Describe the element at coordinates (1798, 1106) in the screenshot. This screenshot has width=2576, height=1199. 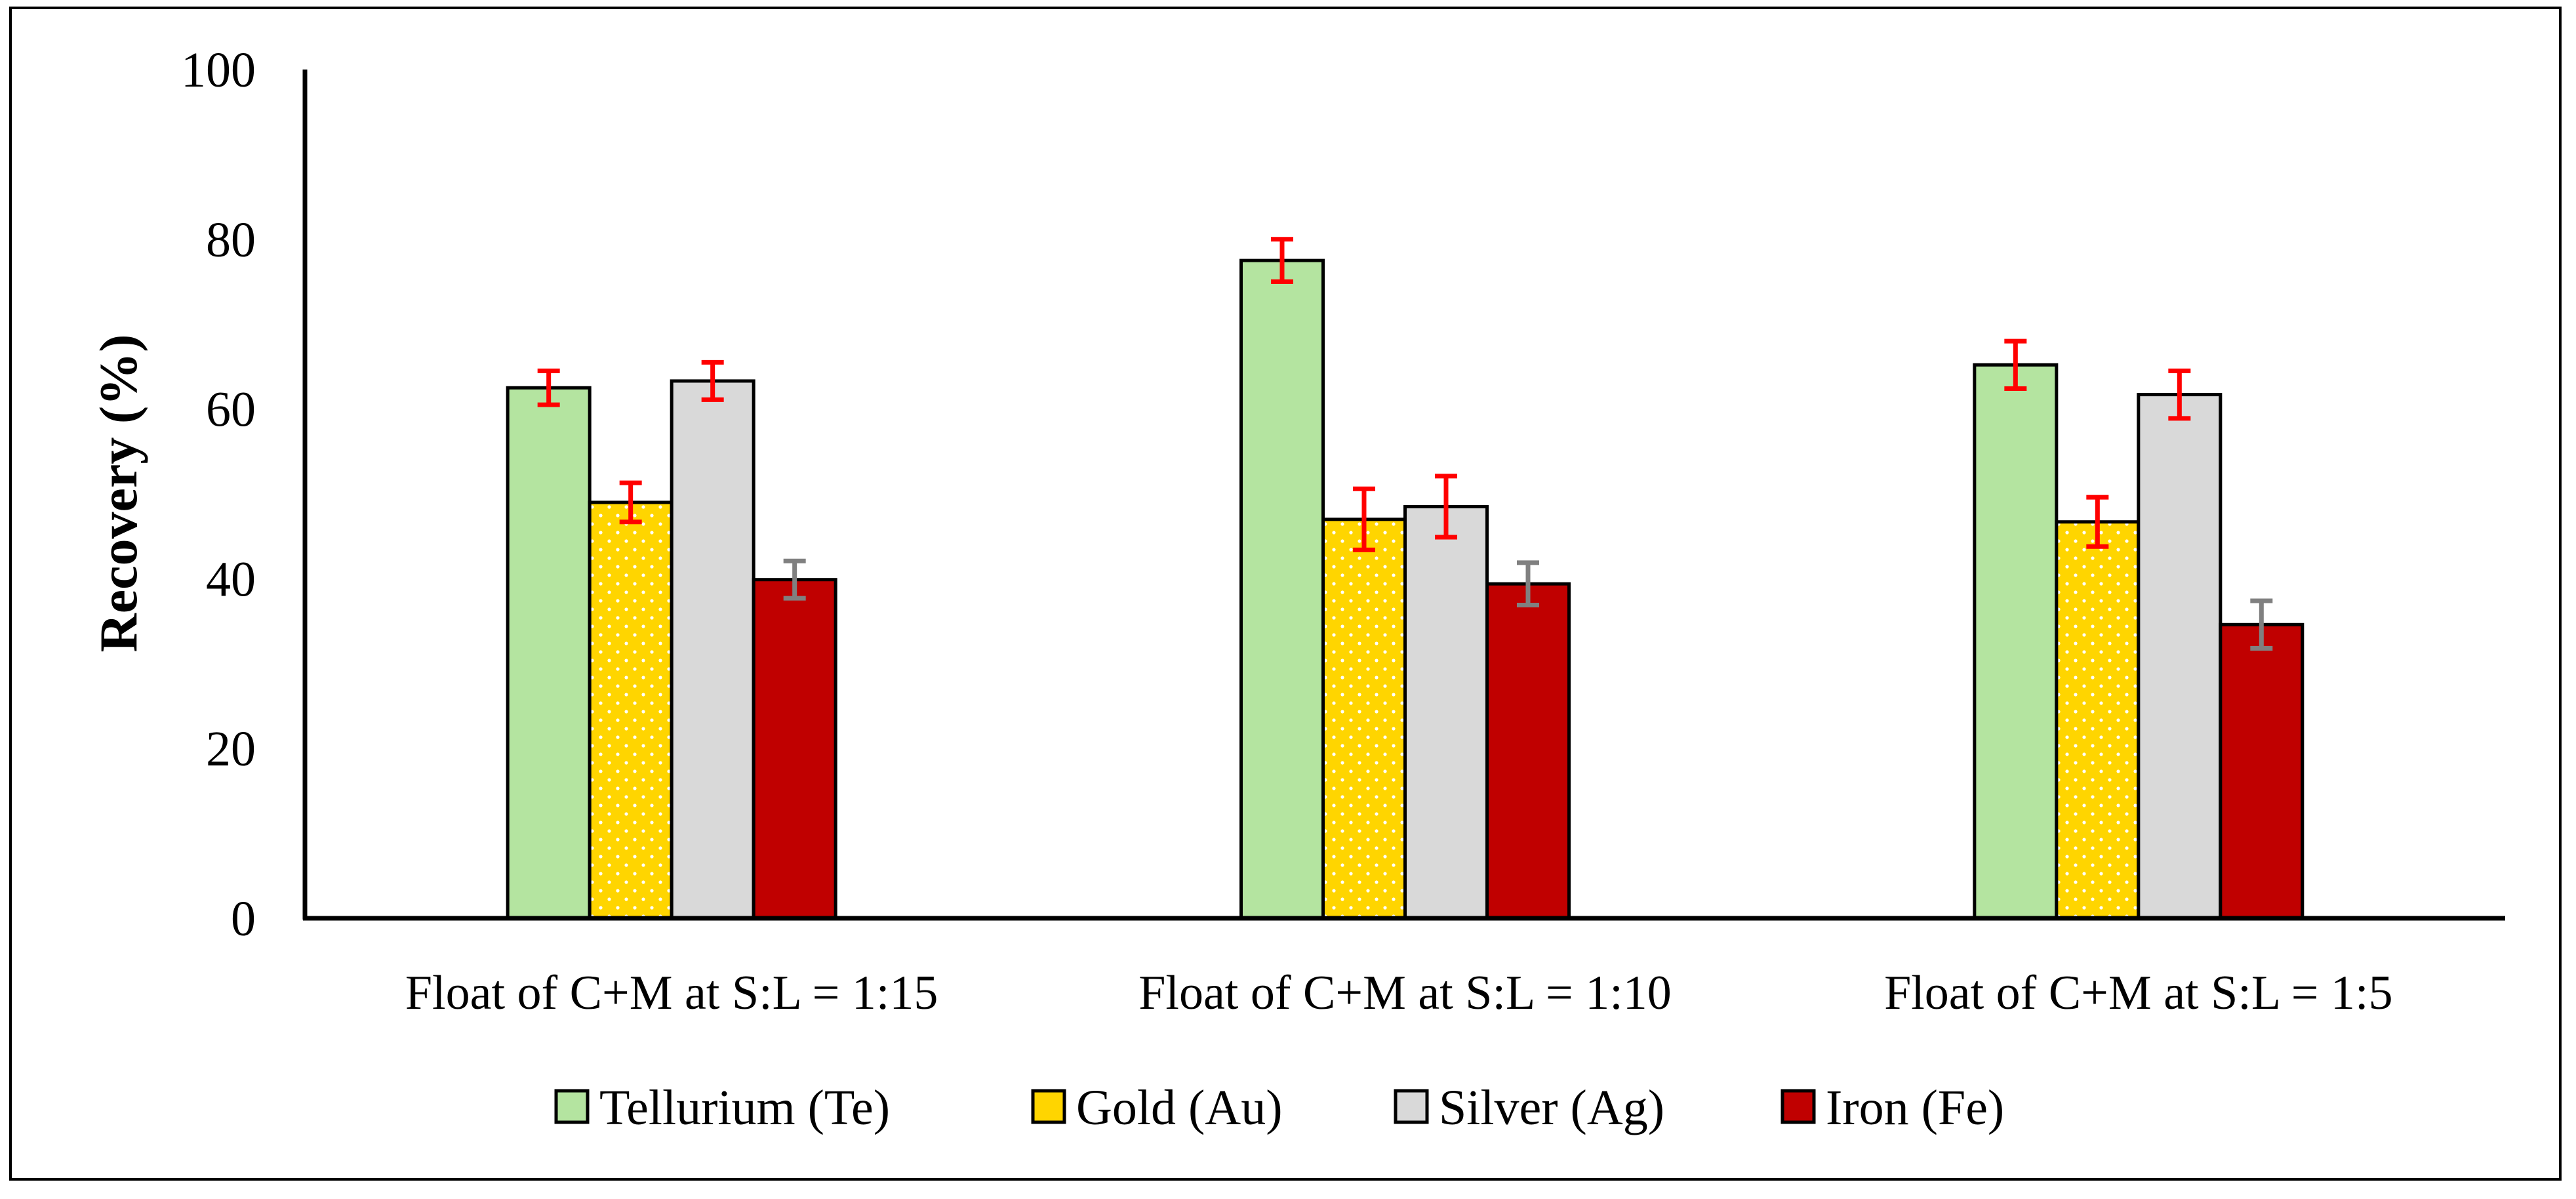
I see `legend-swatch-iron-fe` at that location.